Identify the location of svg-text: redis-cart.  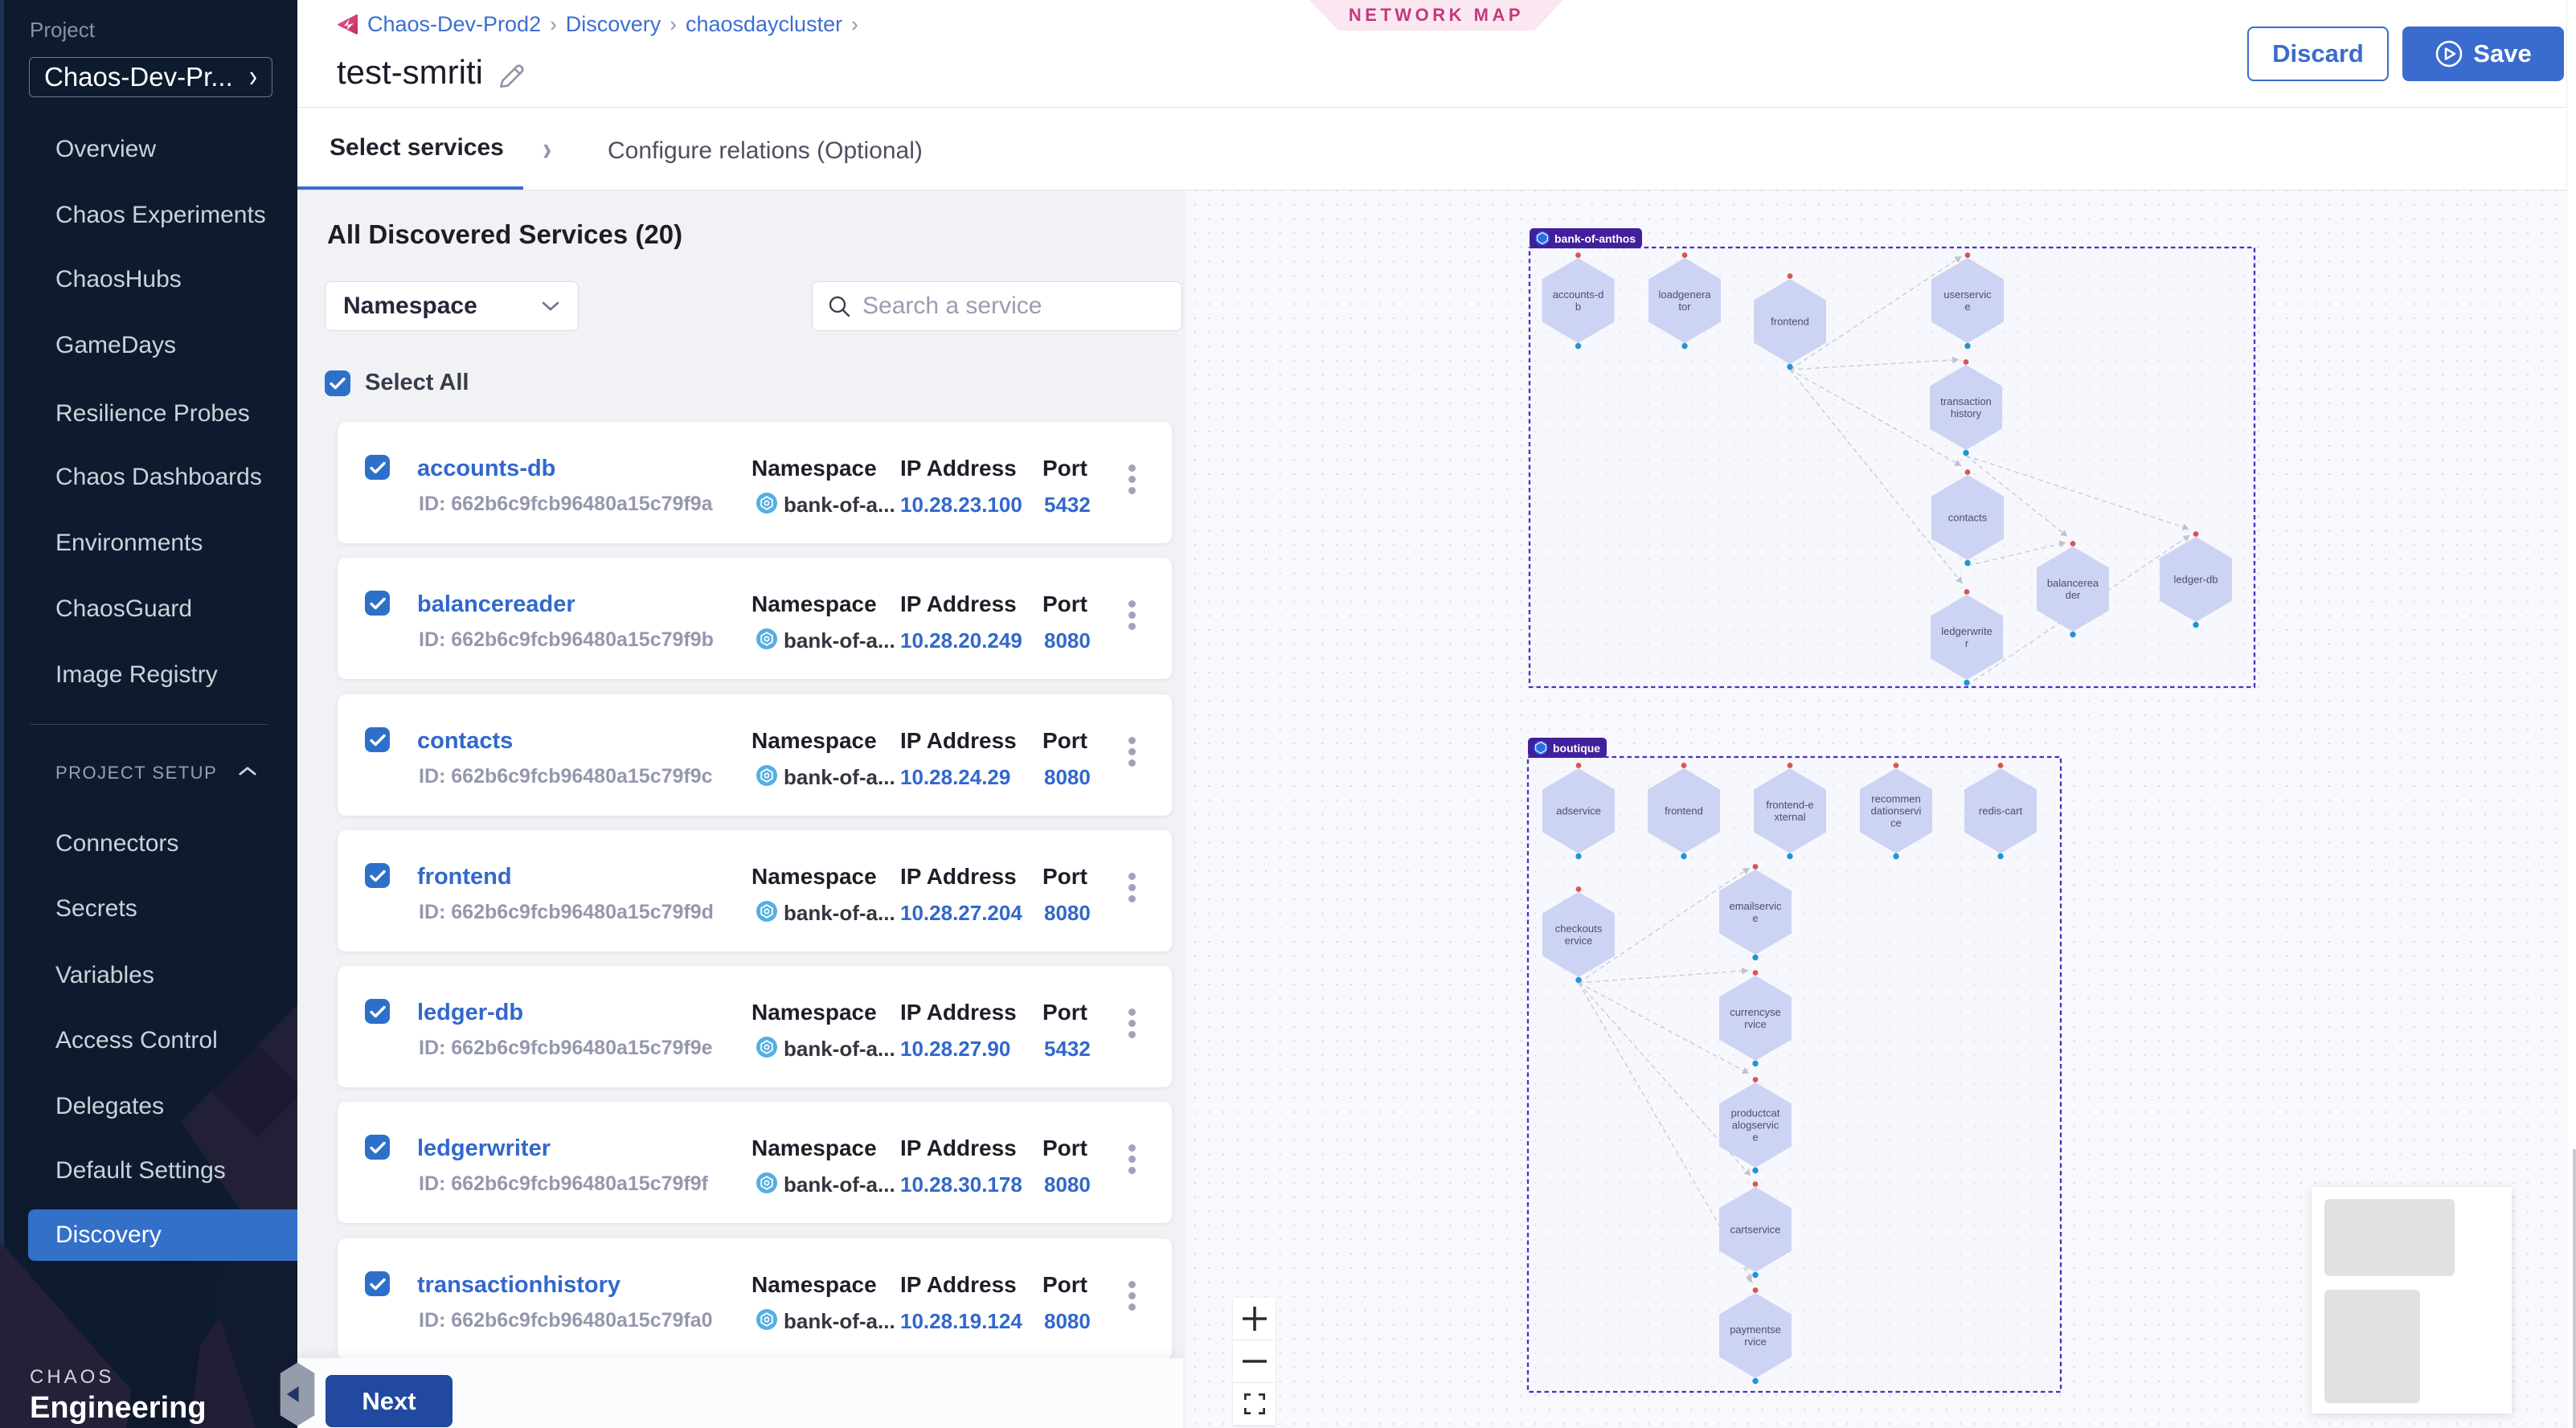
(2001, 811).